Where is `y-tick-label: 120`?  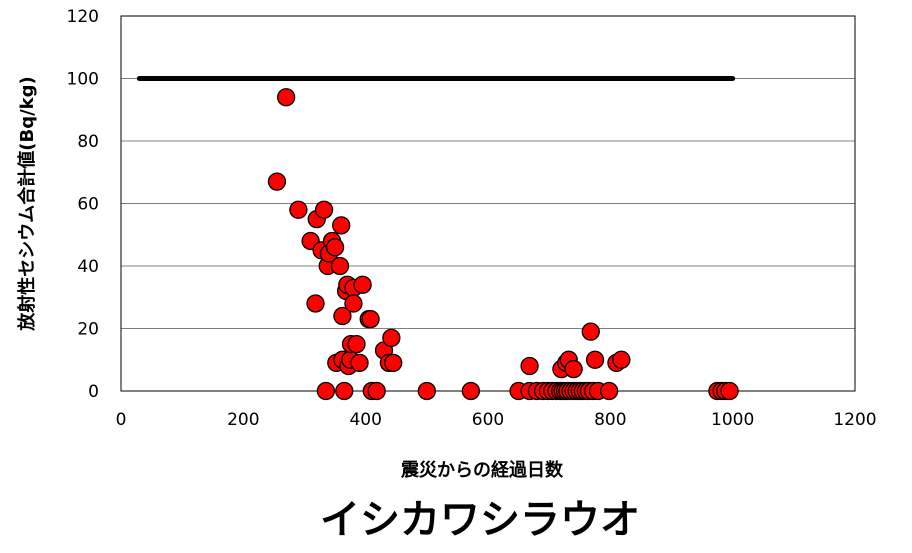
y-tick-label: 120 is located at coordinates (83, 17).